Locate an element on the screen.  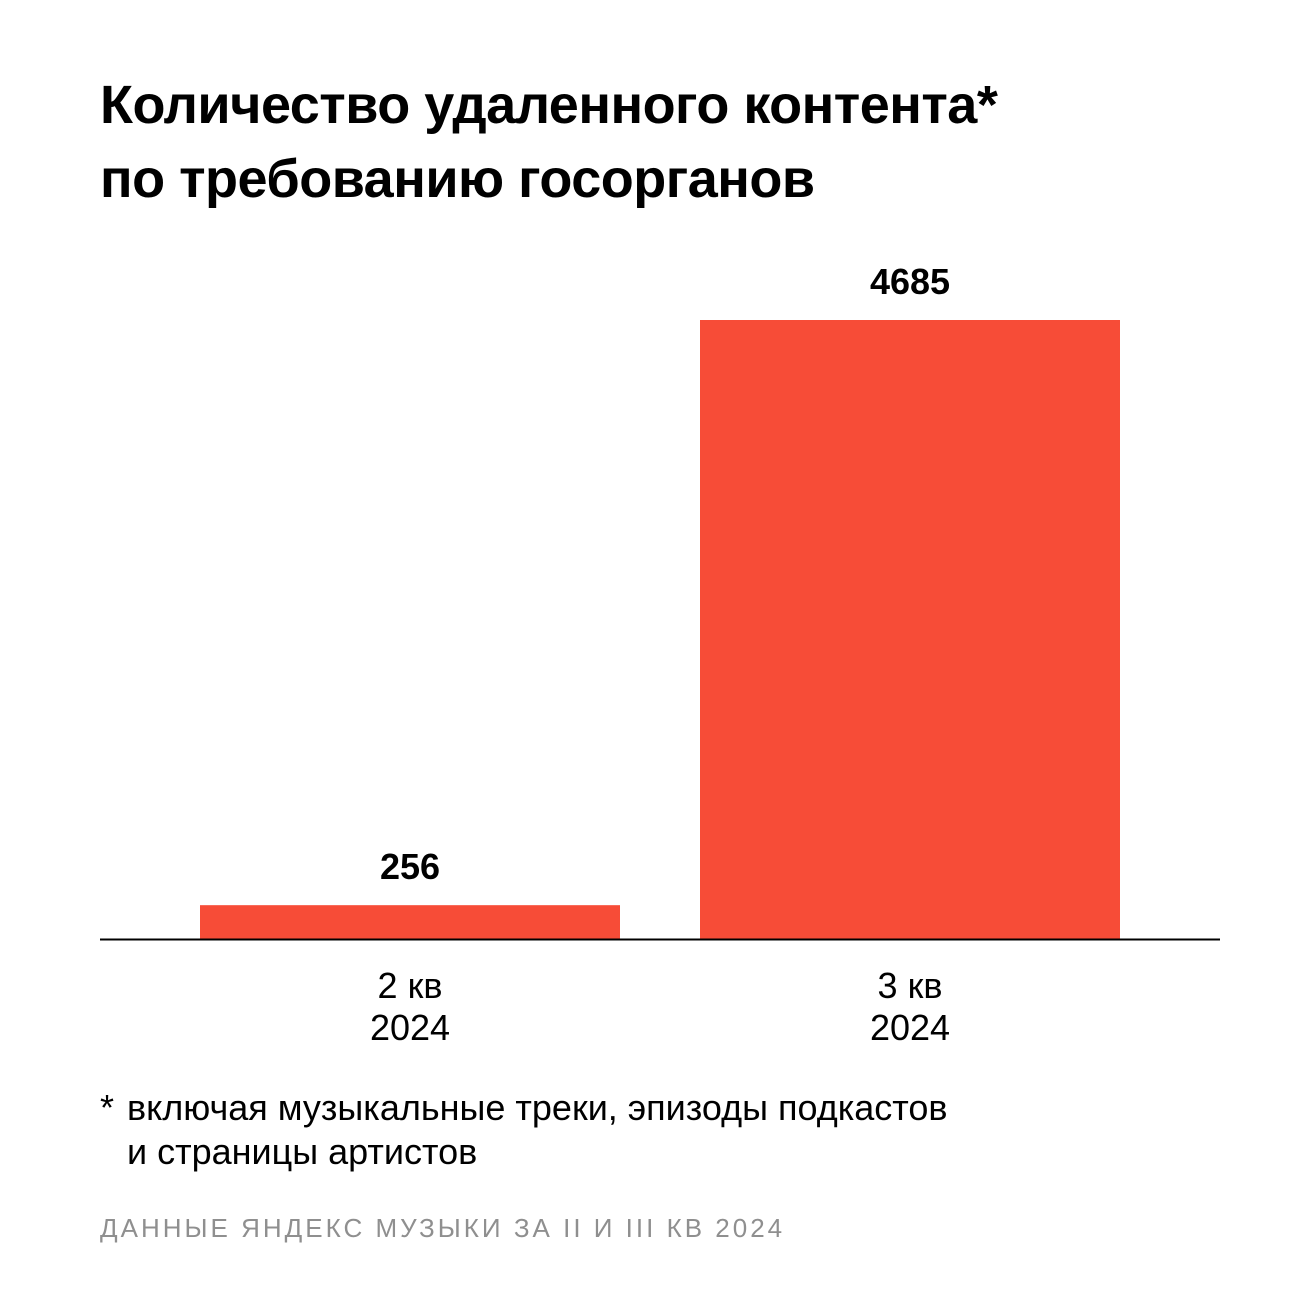
x-tick-label-1-line-2: 2024 is located at coordinates (410, 1027).